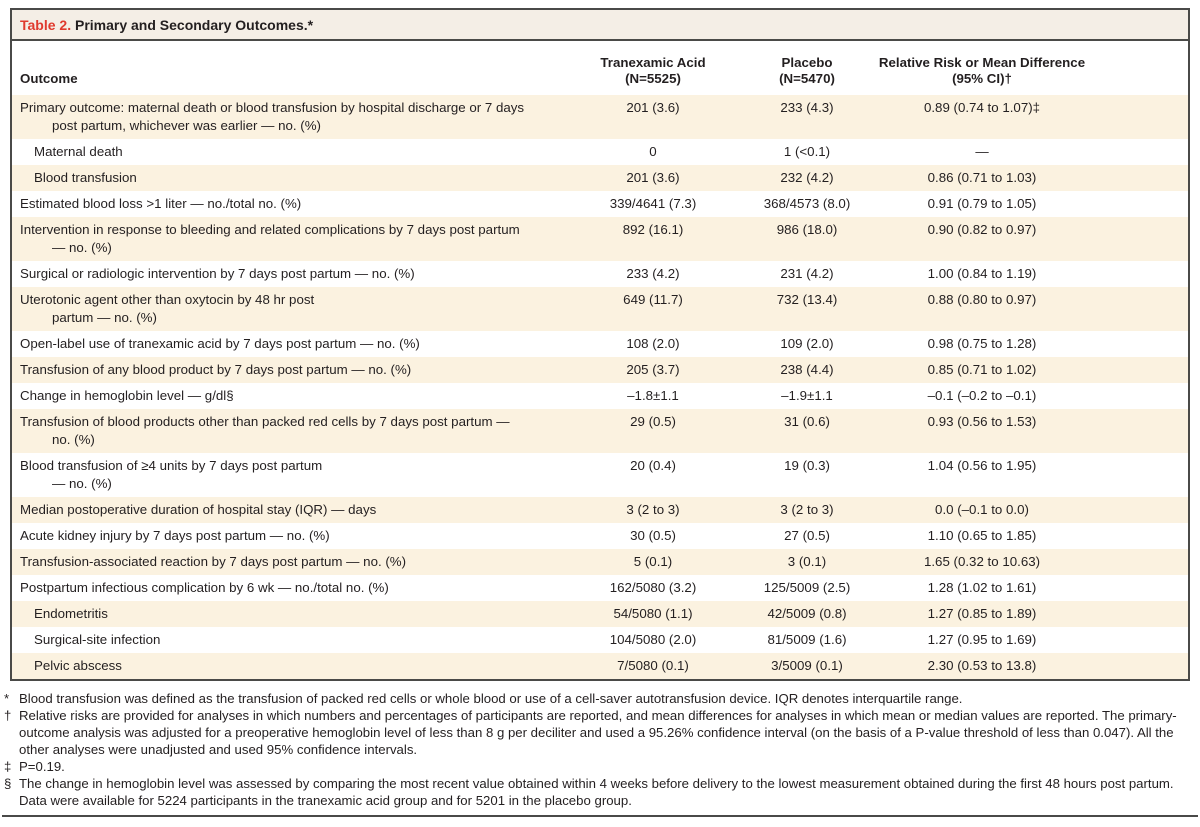 This screenshot has width=1200, height=827. Describe the element at coordinates (653, 535) in the screenshot. I see `tranexamic-value-cell: 30 (0.5)` at that location.